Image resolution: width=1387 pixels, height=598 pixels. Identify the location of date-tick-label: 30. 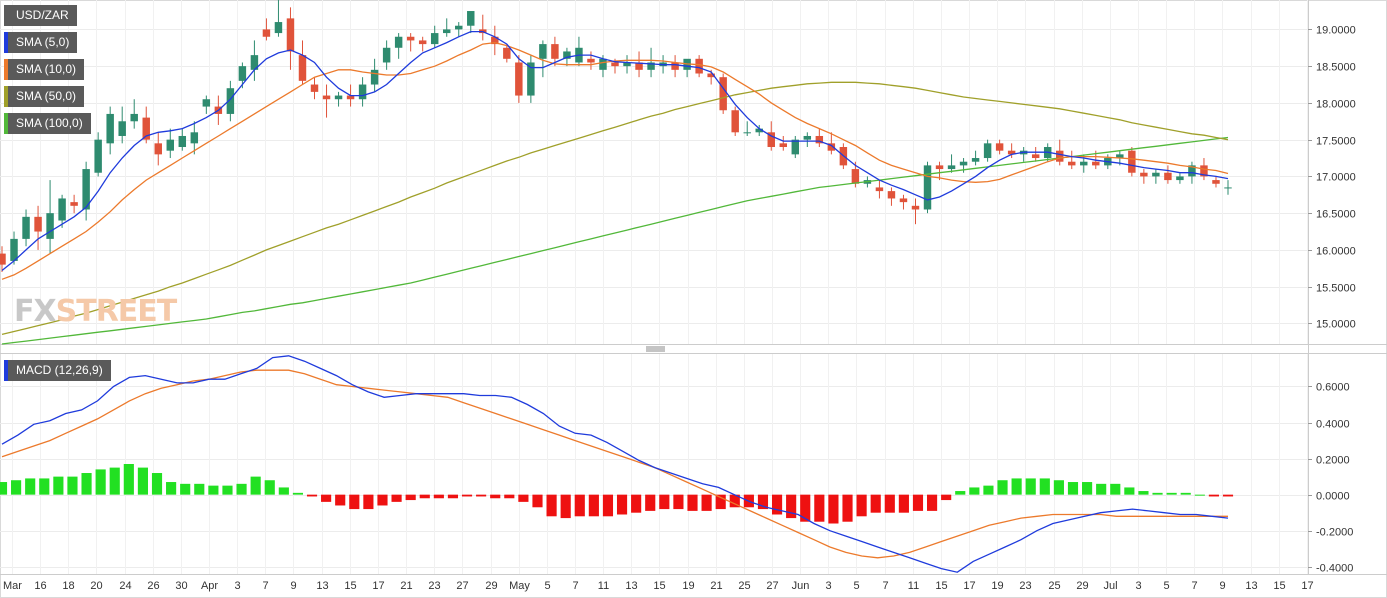
(181, 586).